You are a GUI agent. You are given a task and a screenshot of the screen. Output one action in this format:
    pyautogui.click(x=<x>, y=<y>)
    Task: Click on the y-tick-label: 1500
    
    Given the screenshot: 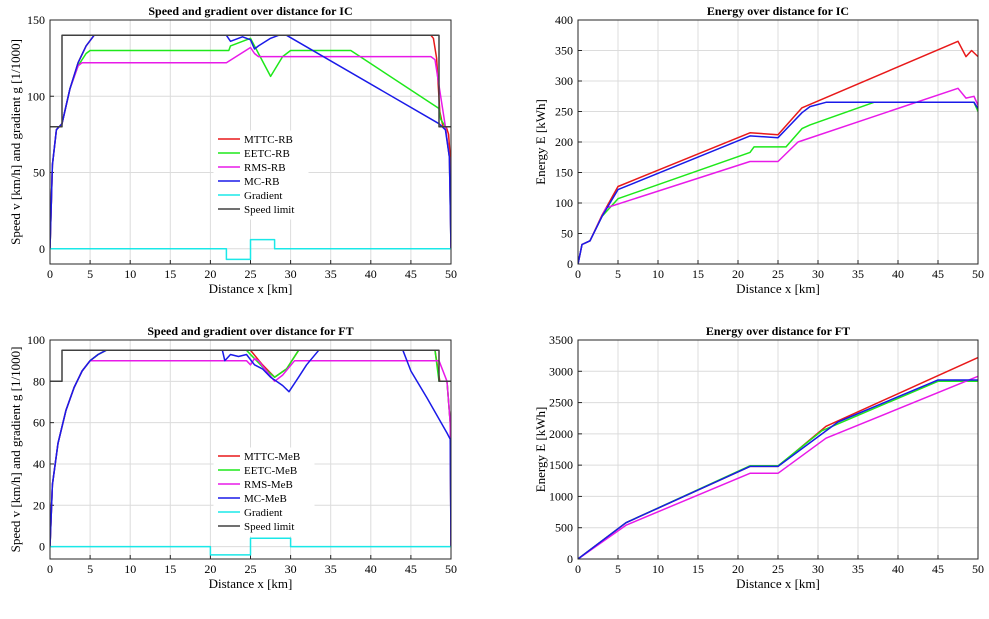 What is the action you would take?
    pyautogui.click(x=561, y=465)
    